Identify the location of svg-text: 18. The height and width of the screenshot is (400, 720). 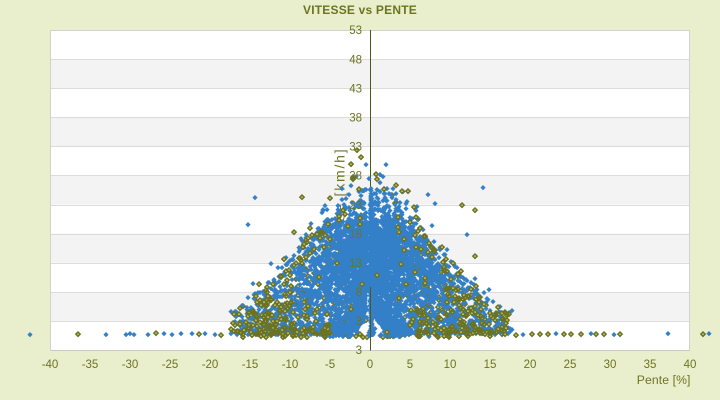
(355, 235).